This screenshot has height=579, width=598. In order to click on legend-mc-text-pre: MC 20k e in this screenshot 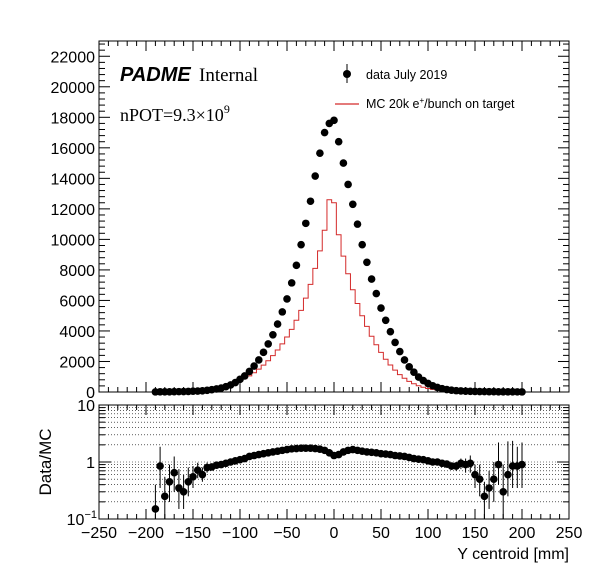, I will do `click(393, 104)`.